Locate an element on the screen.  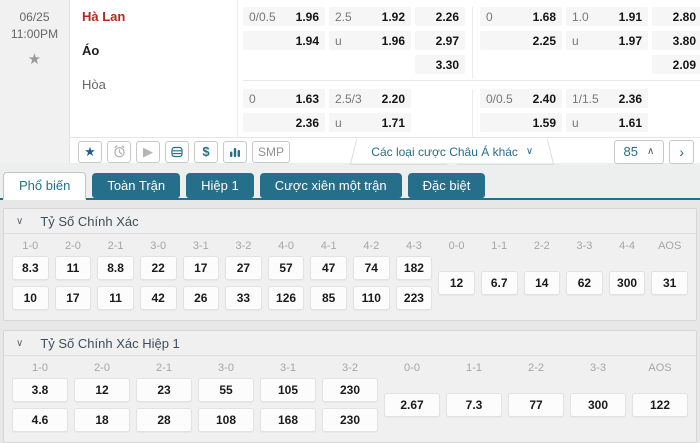
odds-box: 126 is located at coordinates (286, 298).